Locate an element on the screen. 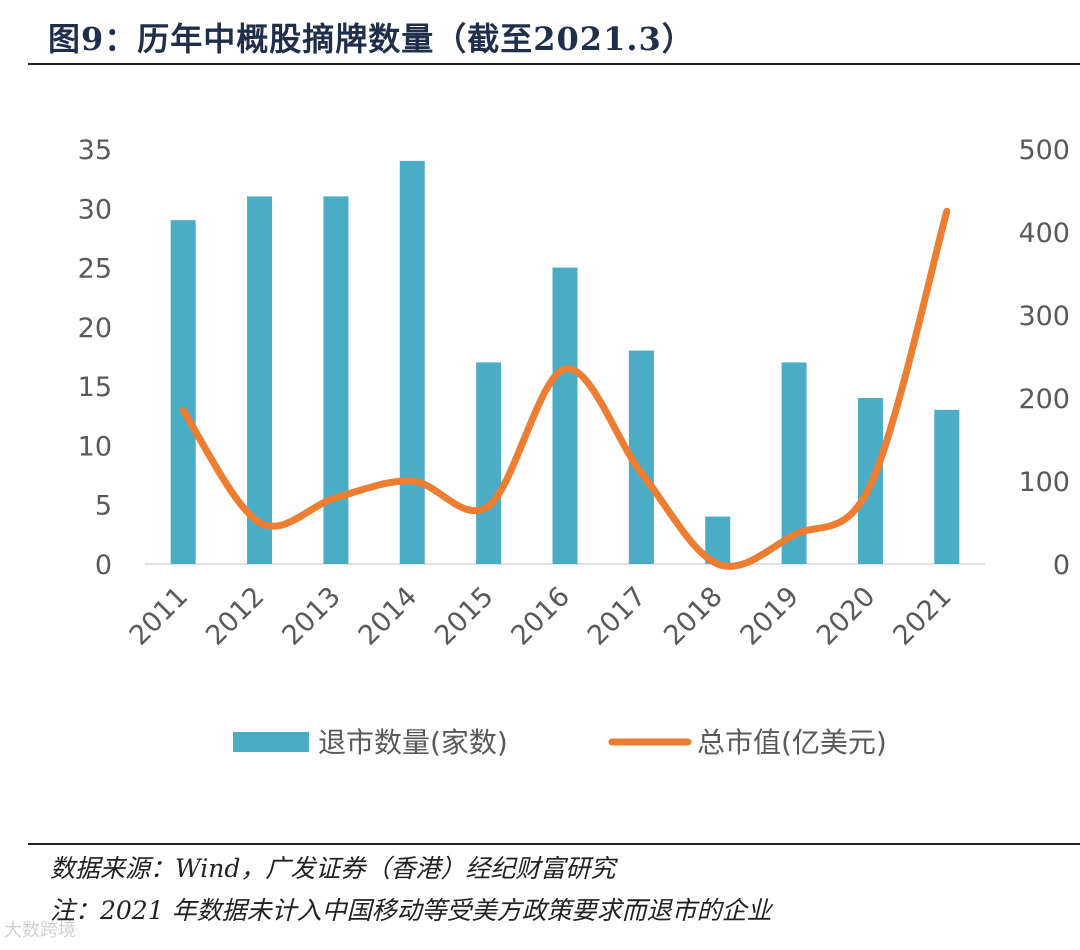 The width and height of the screenshot is (1080, 950). x-tick-label: 2014 is located at coordinates (388, 616).